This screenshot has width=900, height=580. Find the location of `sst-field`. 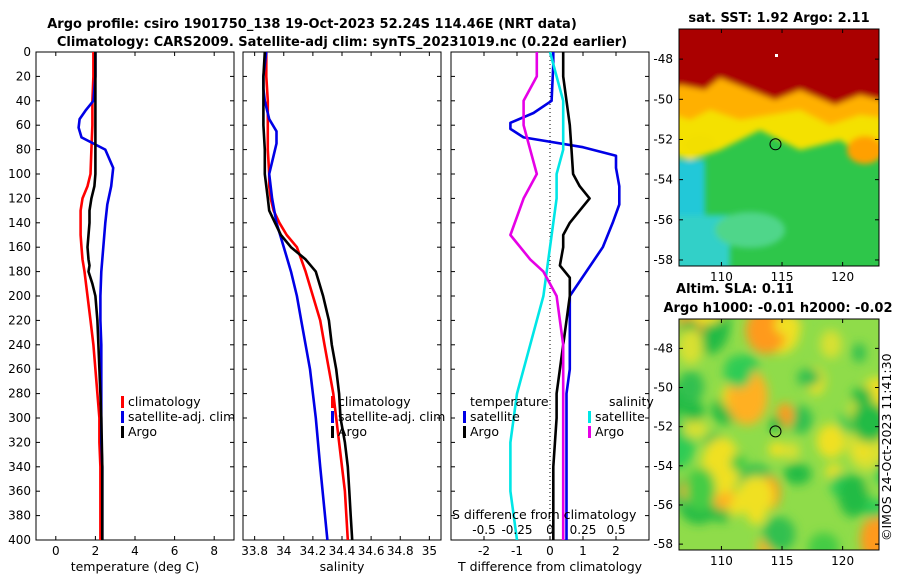

sst-field is located at coordinates (779, 147).